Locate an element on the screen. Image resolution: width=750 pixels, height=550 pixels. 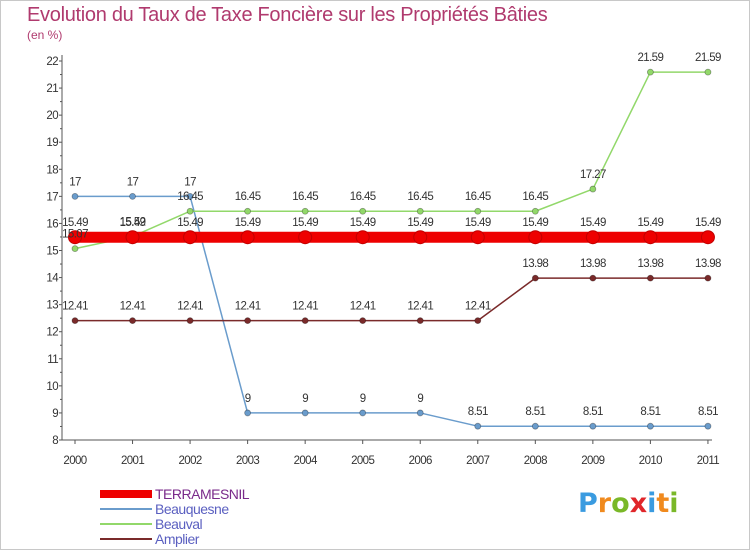
y-tick-label: 12 is located at coordinates (52, 333).